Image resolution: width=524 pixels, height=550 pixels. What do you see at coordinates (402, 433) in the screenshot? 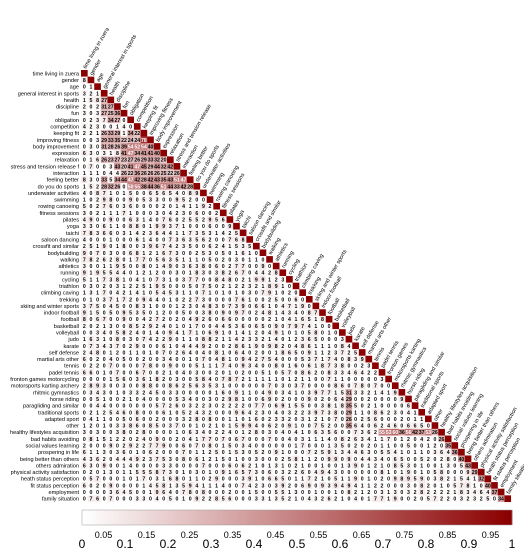
I see `cell-value-label: 36` at bounding box center [402, 433].